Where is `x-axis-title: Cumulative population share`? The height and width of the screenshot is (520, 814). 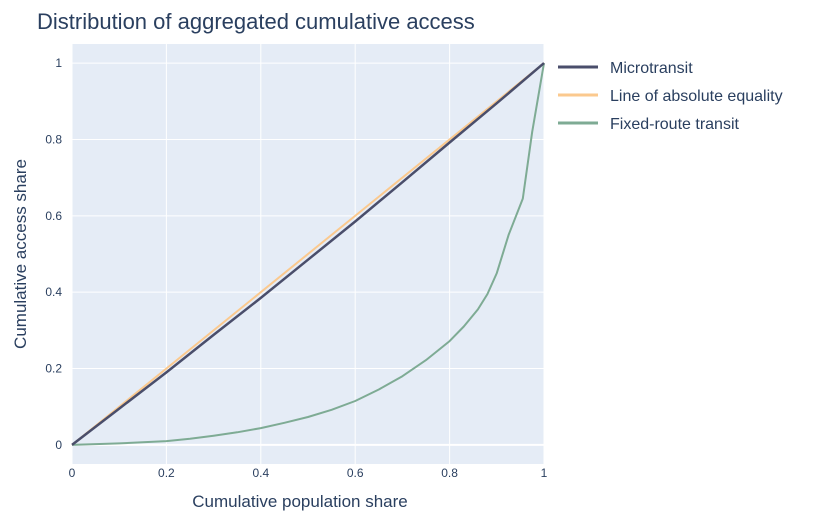 x-axis-title: Cumulative population share is located at coordinates (299, 501).